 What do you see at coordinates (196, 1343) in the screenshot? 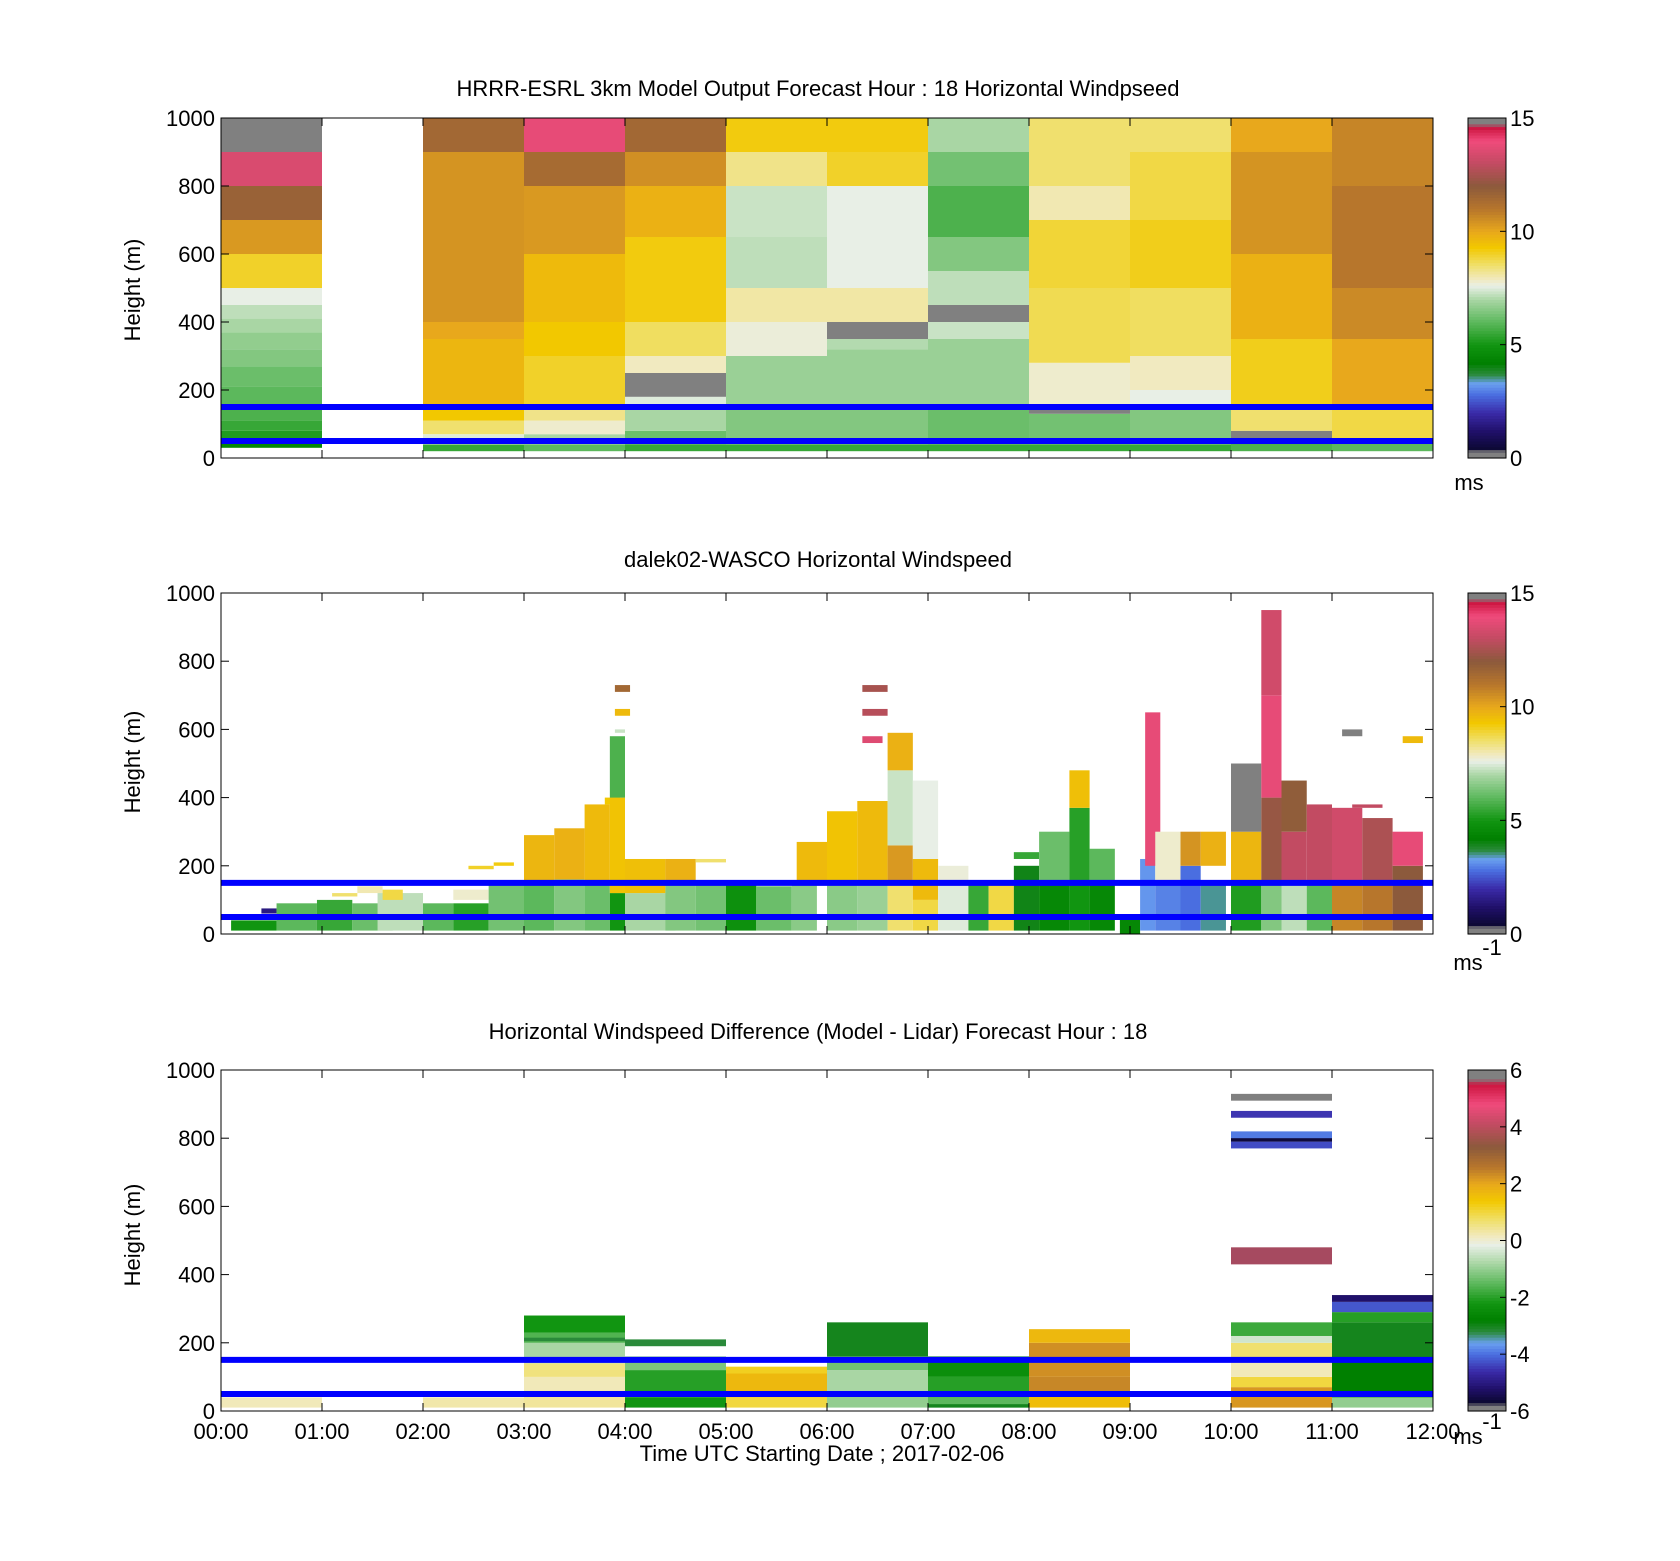
I see `y-tick-label: 200` at bounding box center [196, 1343].